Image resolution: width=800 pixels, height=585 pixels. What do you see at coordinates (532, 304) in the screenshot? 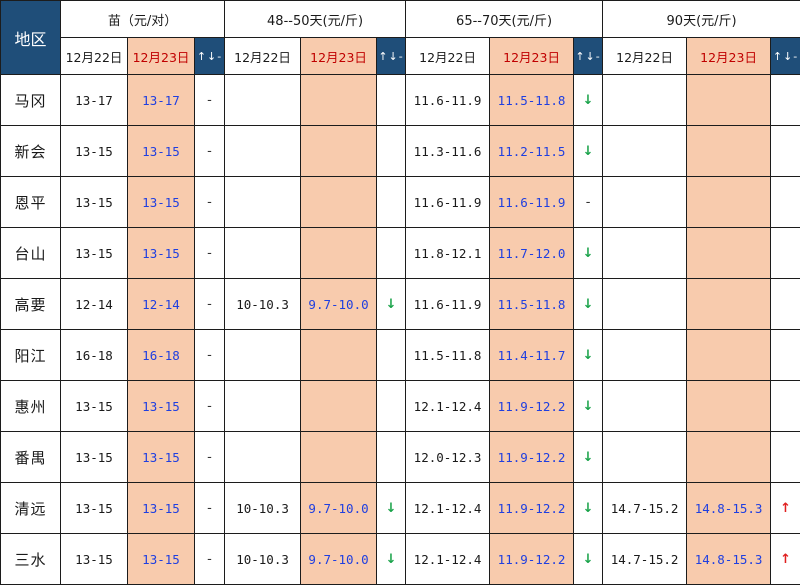
I see `curr-price-cell: 11.5-11.8` at bounding box center [532, 304].